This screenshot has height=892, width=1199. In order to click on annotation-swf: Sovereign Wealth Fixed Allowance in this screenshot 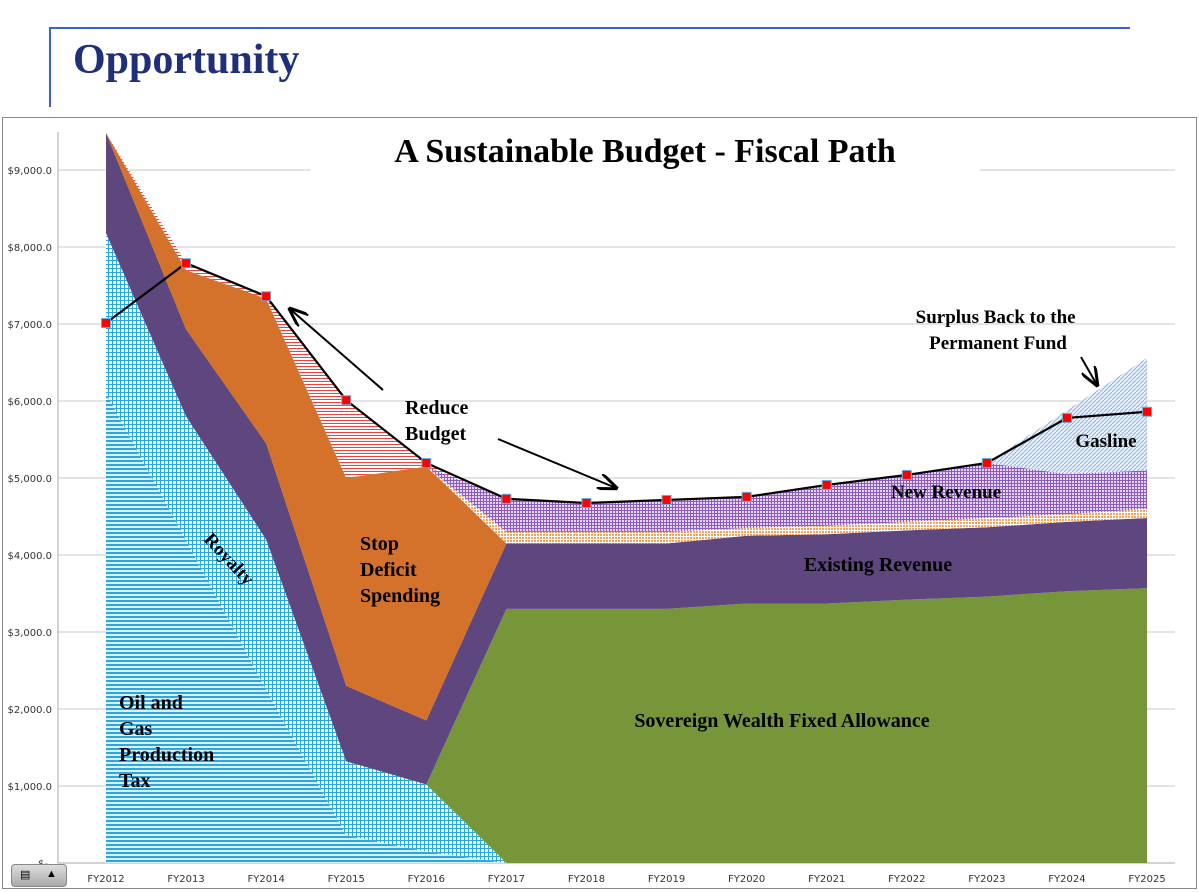, I will do `click(781, 721)`.